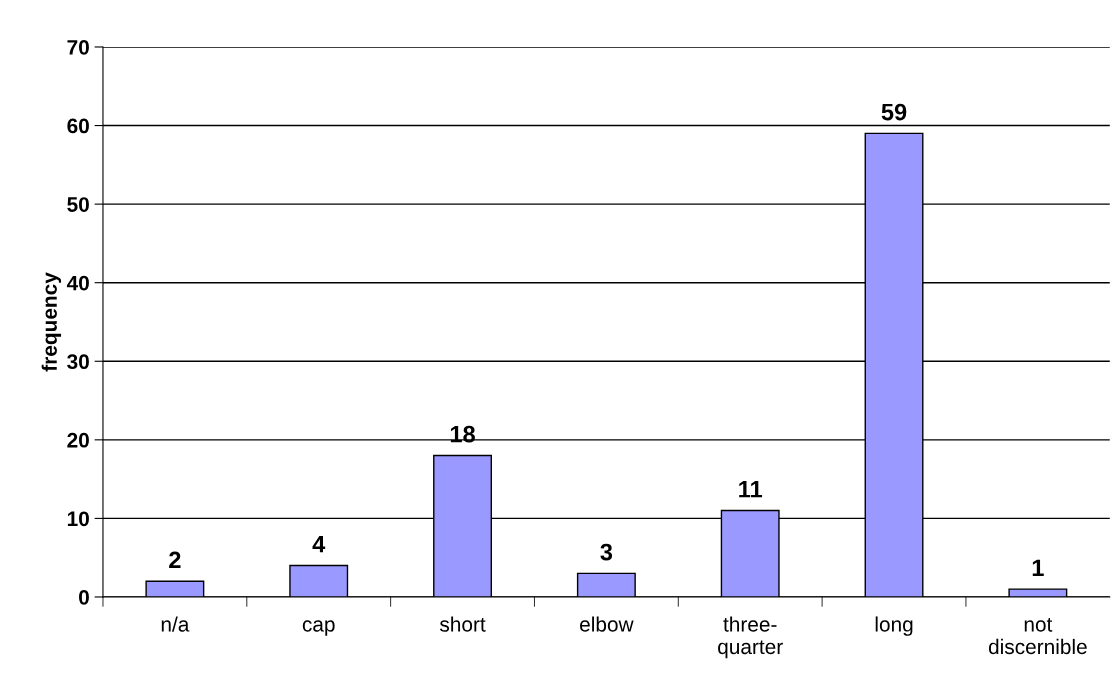 The height and width of the screenshot is (679, 1112). What do you see at coordinates (84, 597) in the screenshot?
I see `y-tick-label: 0` at bounding box center [84, 597].